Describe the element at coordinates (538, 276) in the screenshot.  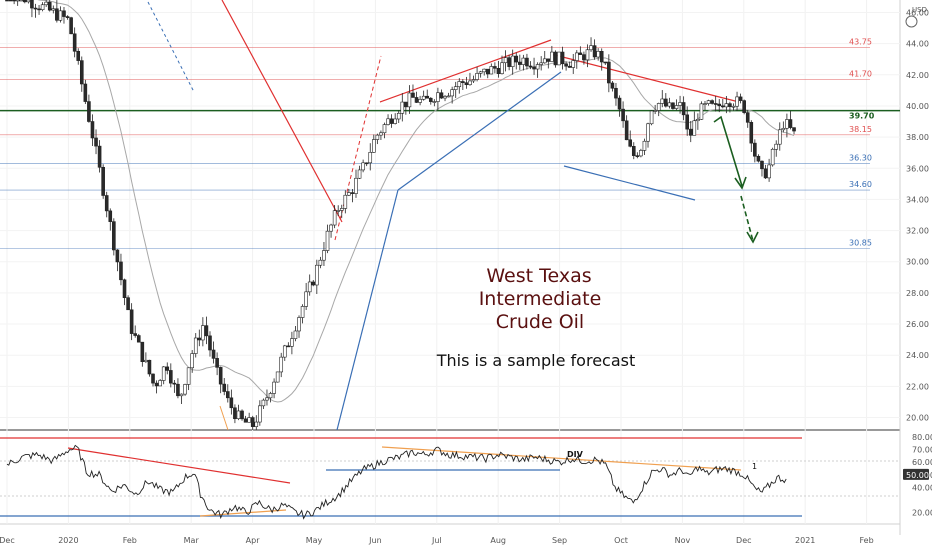
I see `annotation-title-line-1: West Texas` at that location.